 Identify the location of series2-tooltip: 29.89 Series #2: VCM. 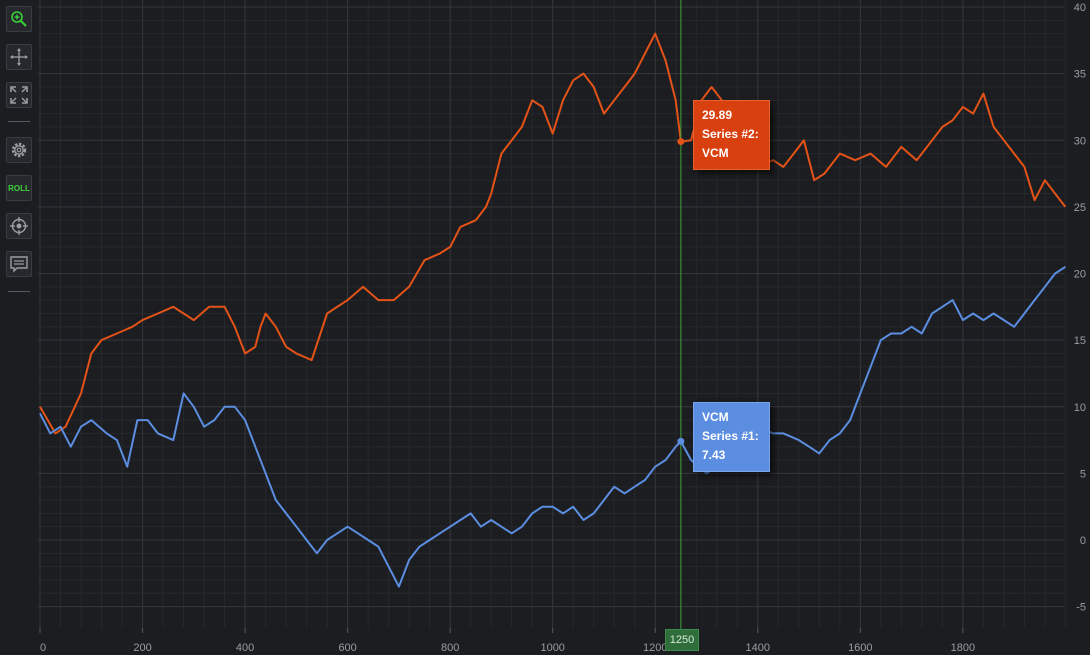
(731, 135).